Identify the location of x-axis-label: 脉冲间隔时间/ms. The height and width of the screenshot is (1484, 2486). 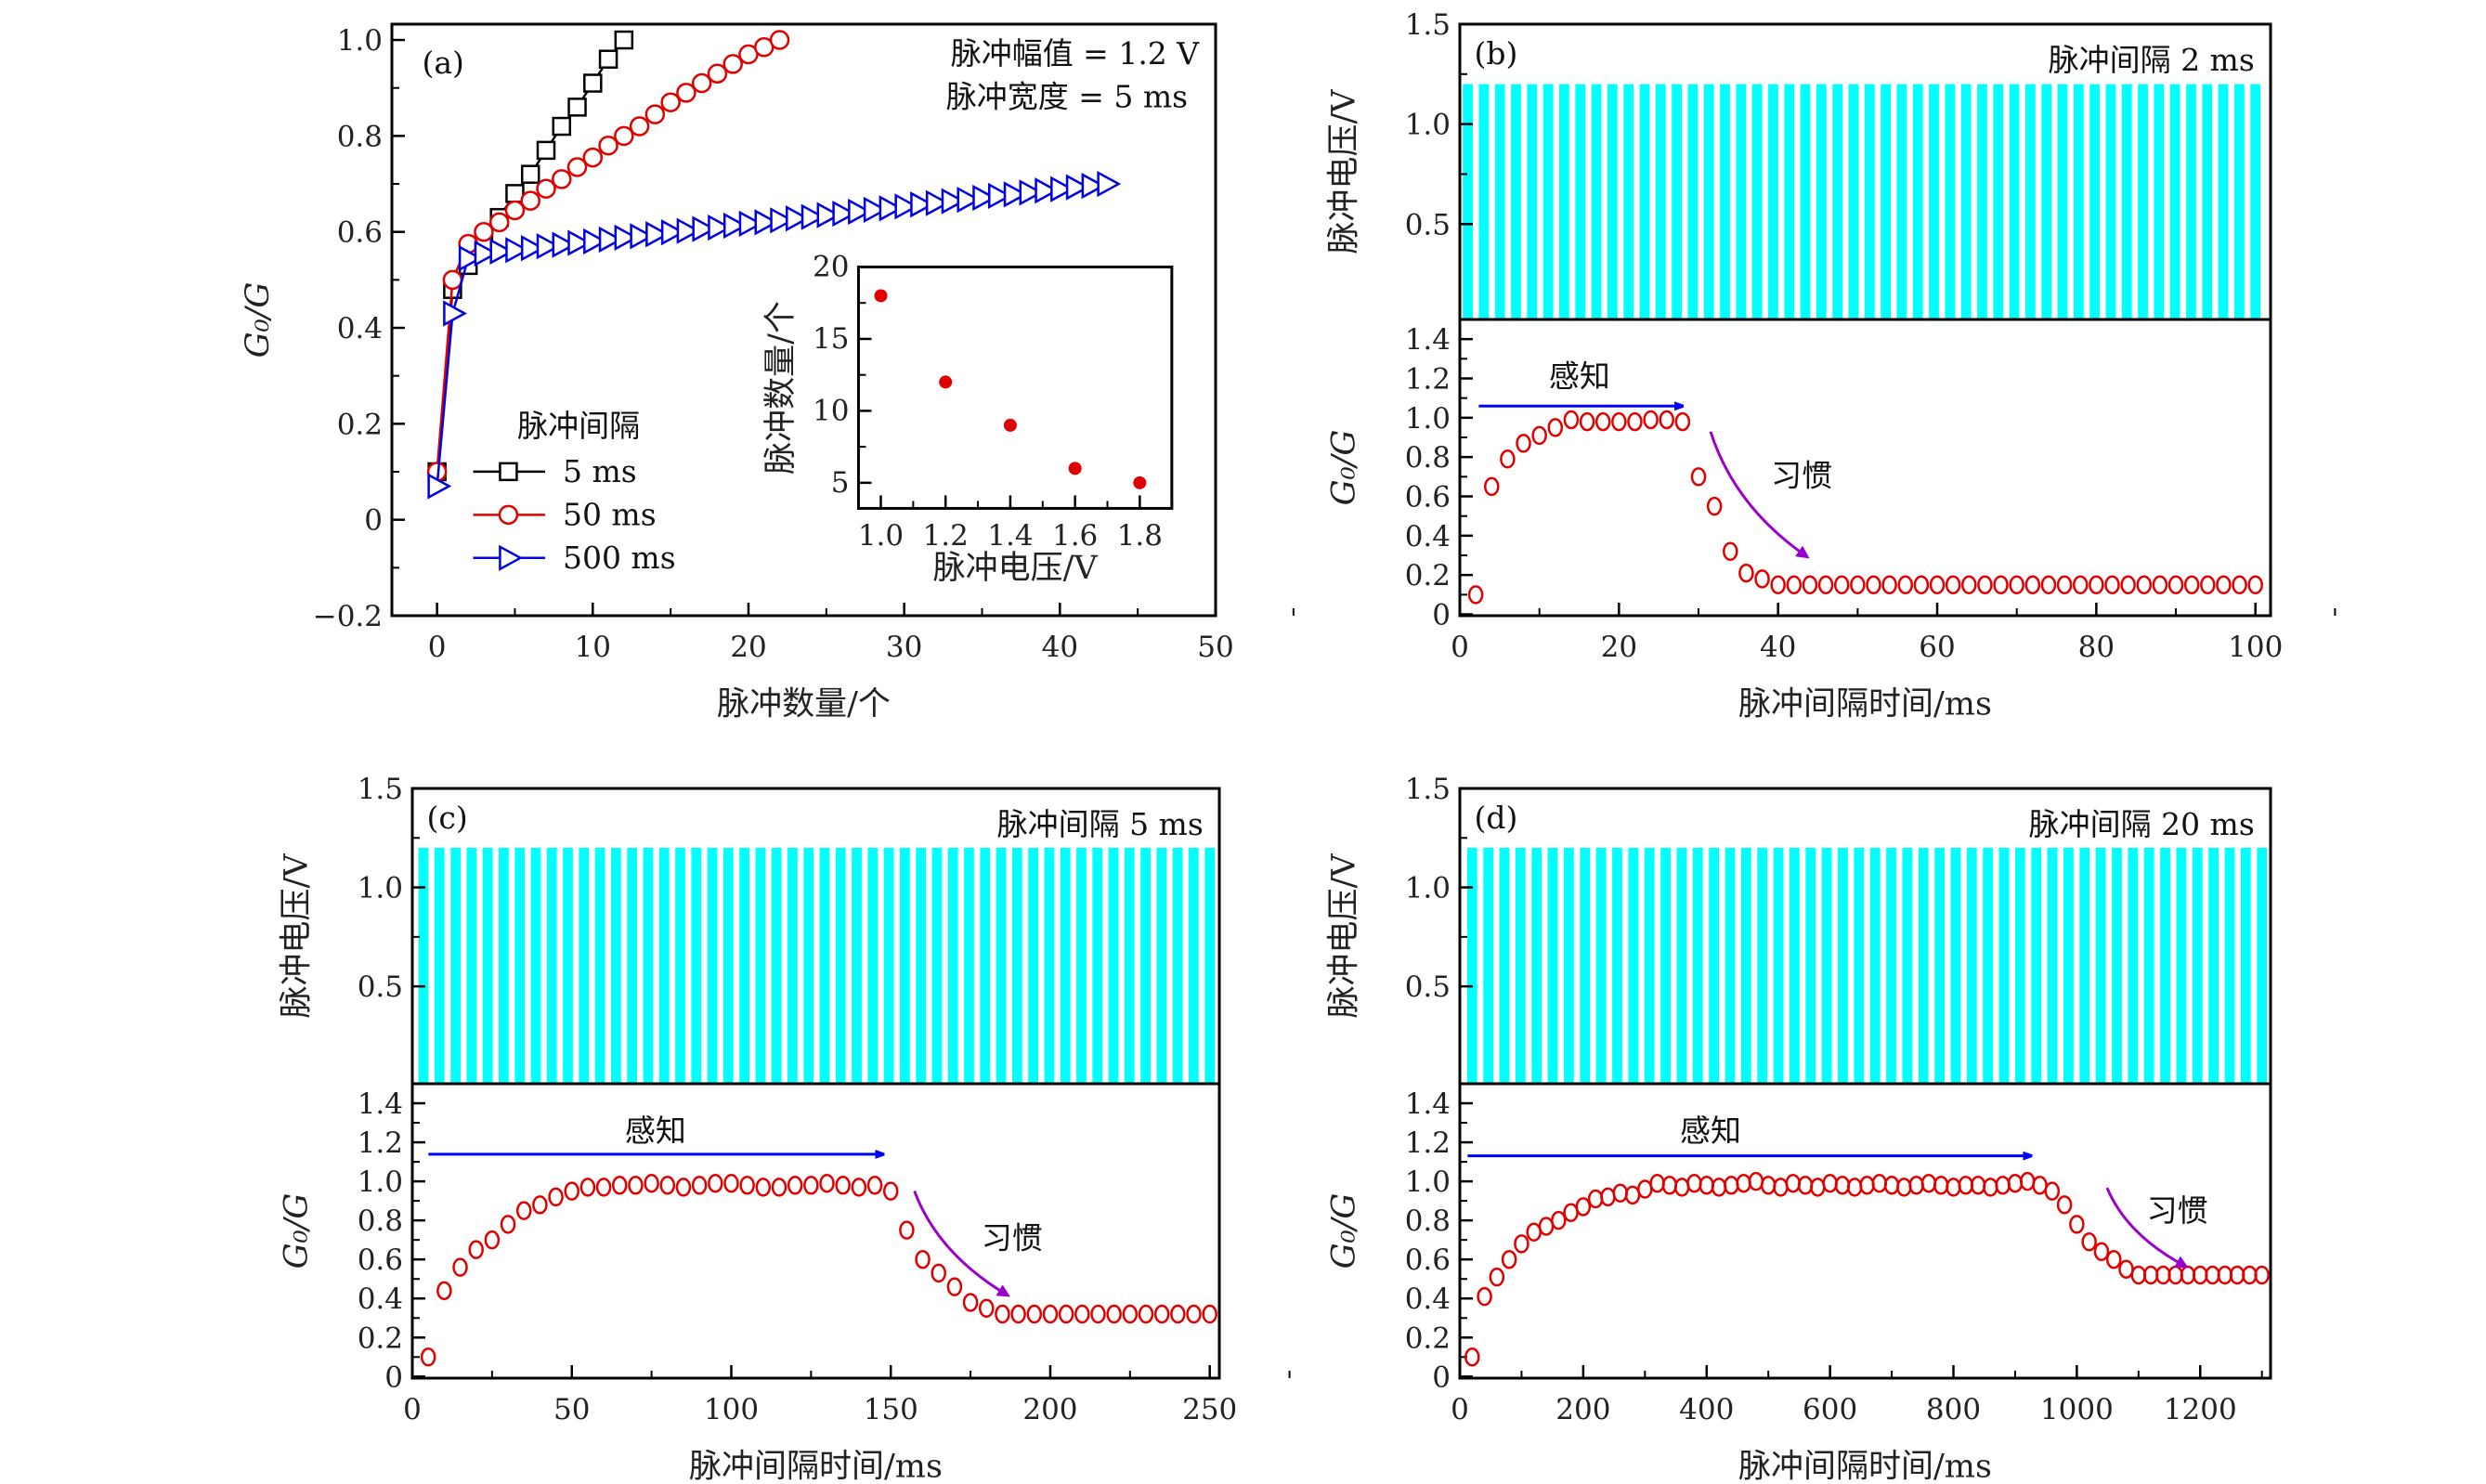
(816, 1466).